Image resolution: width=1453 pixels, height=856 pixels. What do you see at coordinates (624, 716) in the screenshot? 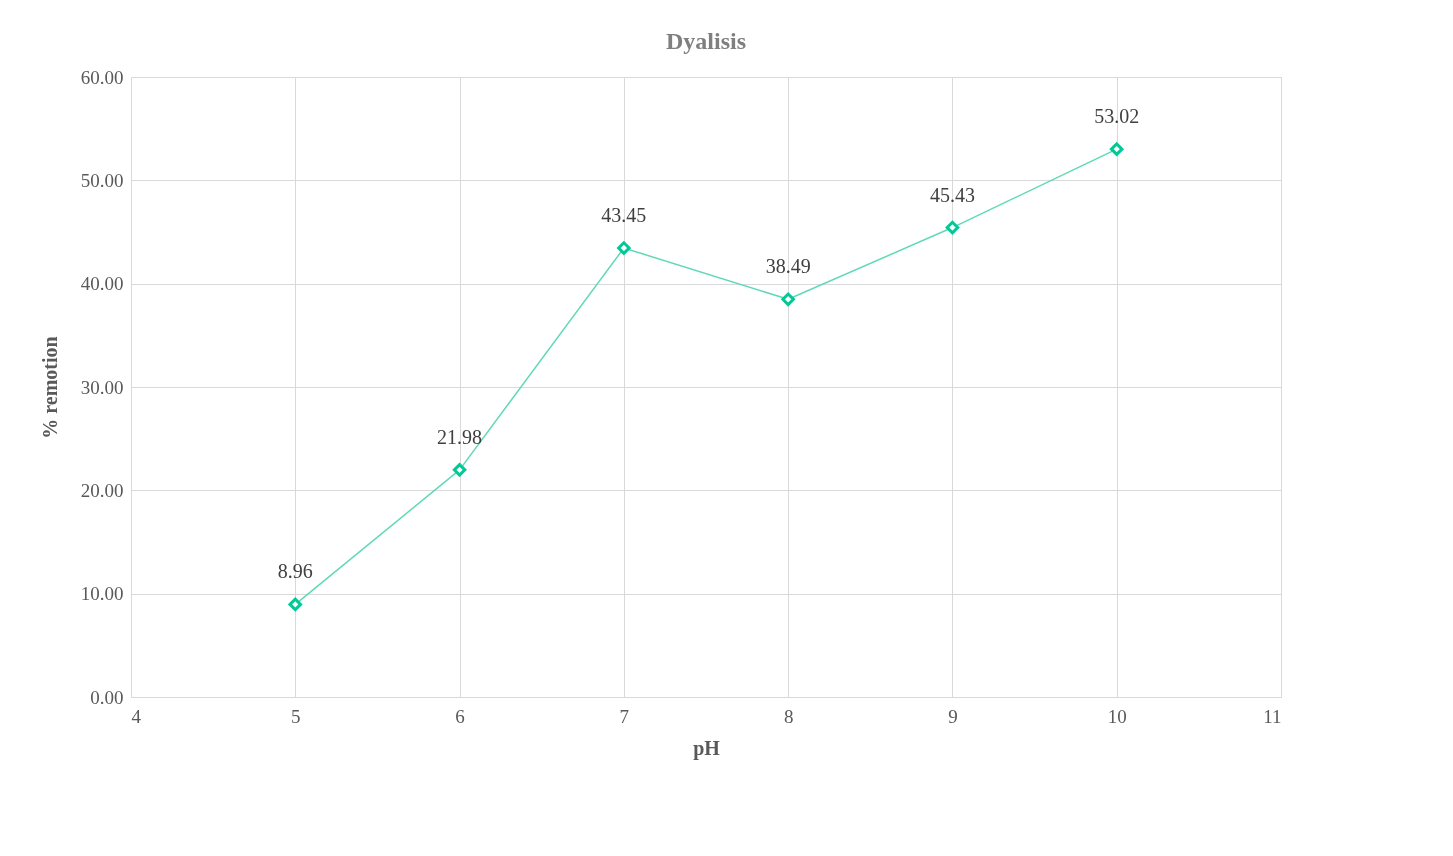
I see `x-tick-label: 7` at bounding box center [624, 716].